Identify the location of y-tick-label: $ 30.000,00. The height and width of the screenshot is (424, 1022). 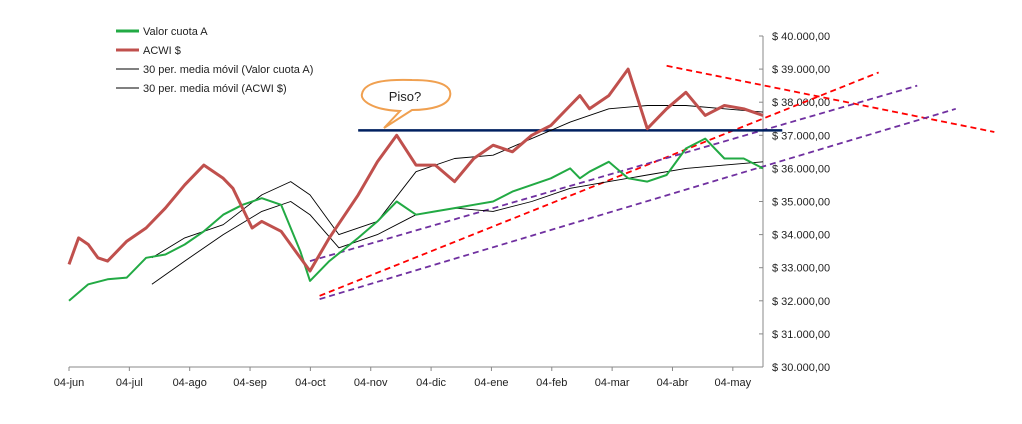
(801, 368).